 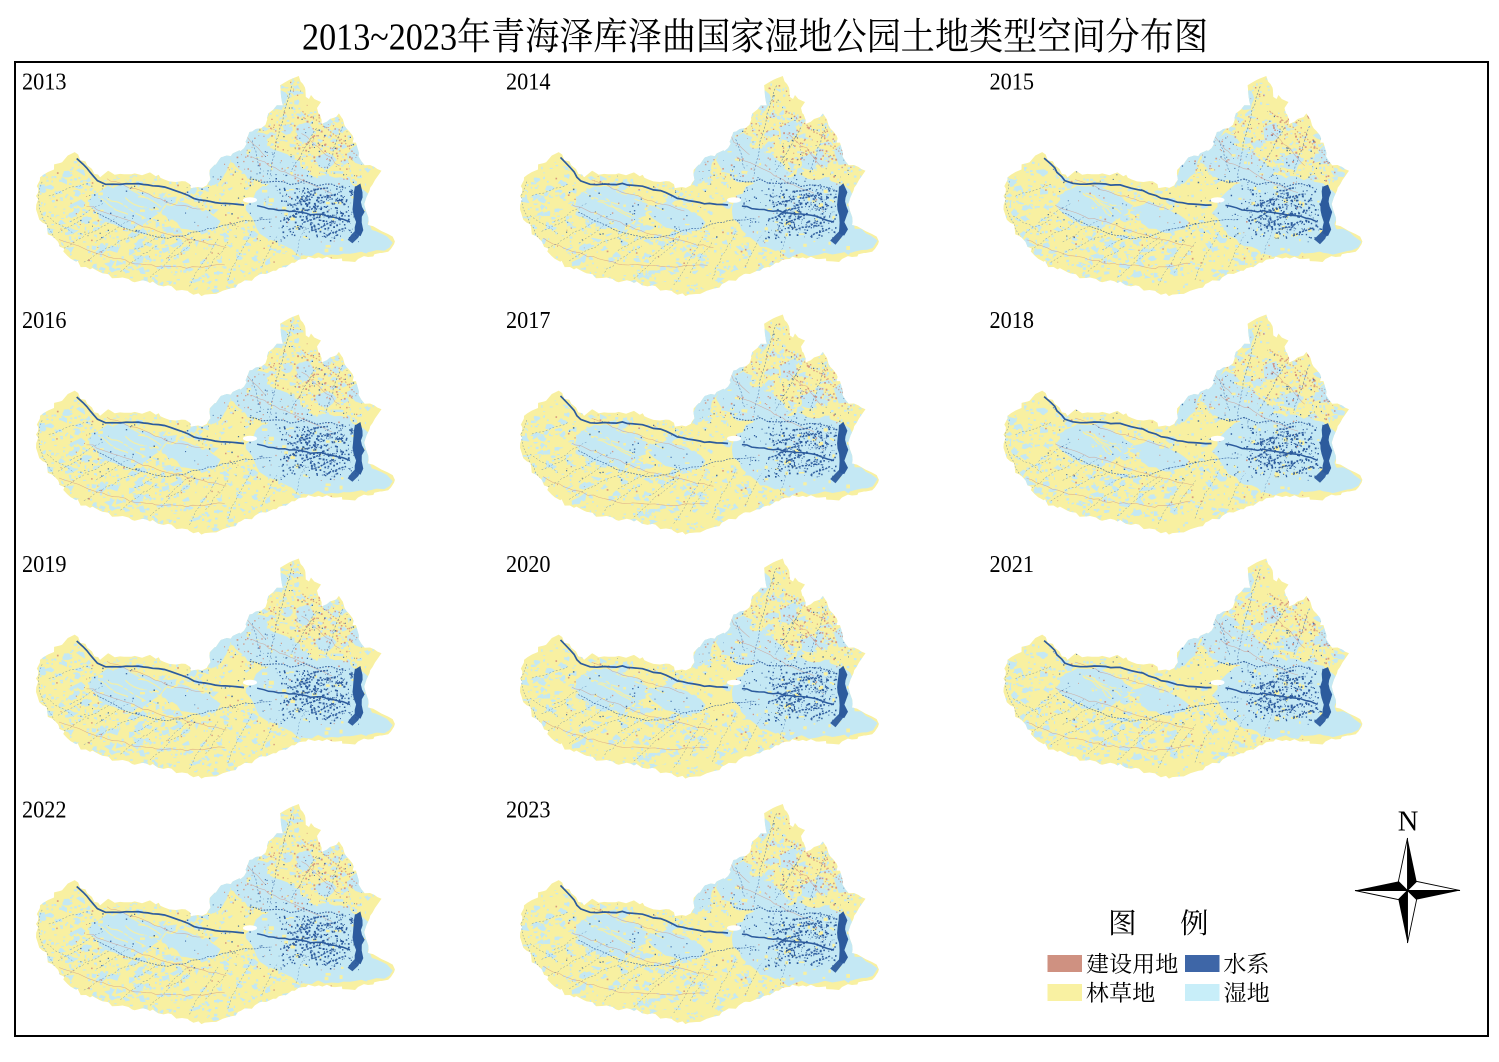 I want to click on svg-text: 2017, so click(x=528, y=320).